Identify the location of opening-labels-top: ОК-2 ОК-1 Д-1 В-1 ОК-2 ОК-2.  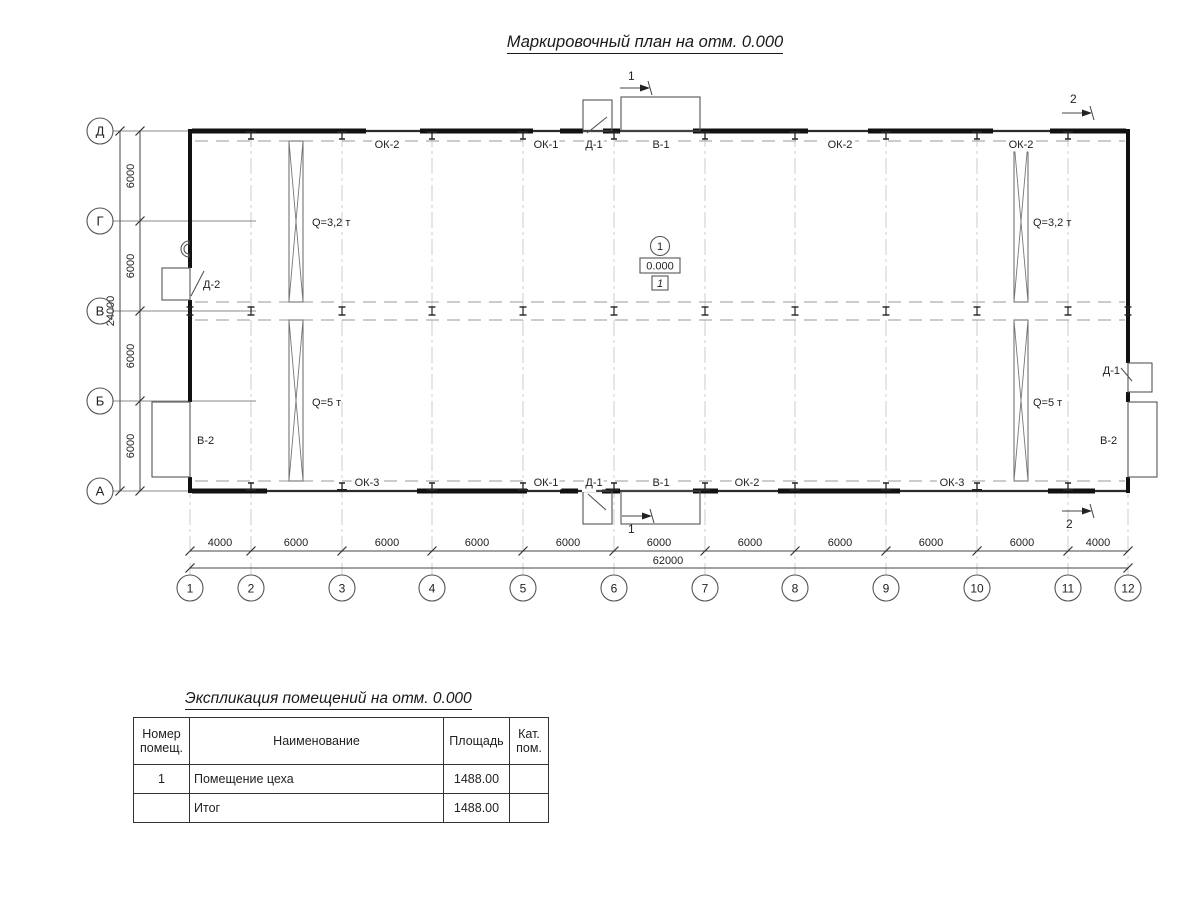
(704, 145).